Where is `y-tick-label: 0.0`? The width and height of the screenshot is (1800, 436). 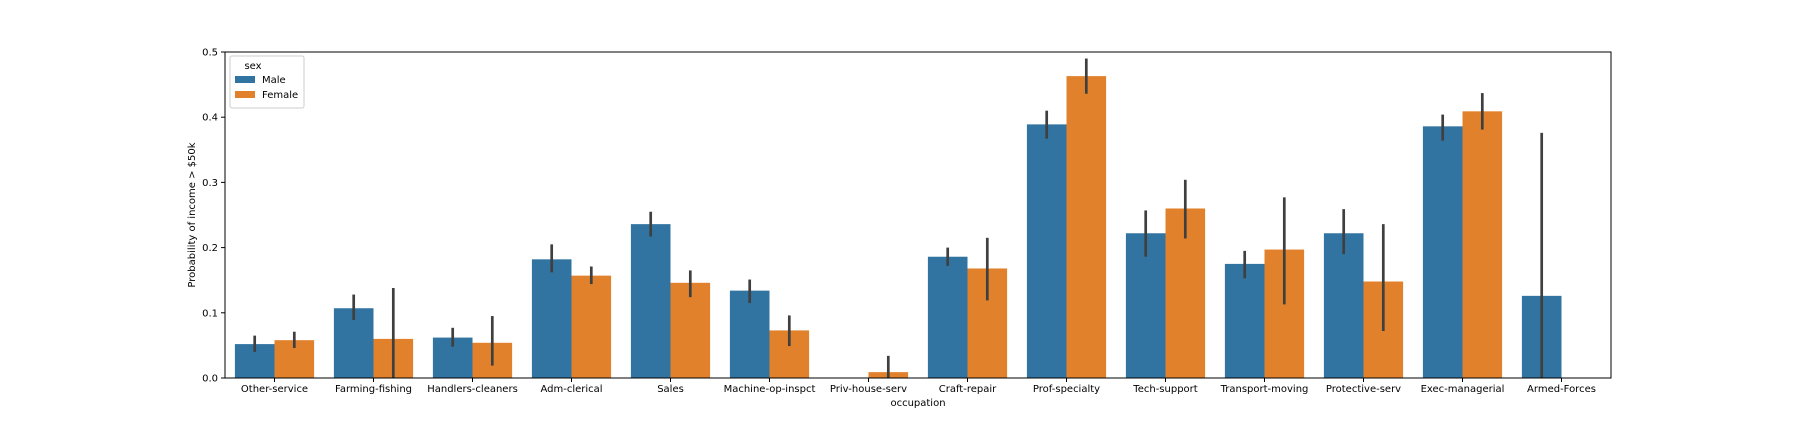
y-tick-label: 0.0 is located at coordinates (210, 379).